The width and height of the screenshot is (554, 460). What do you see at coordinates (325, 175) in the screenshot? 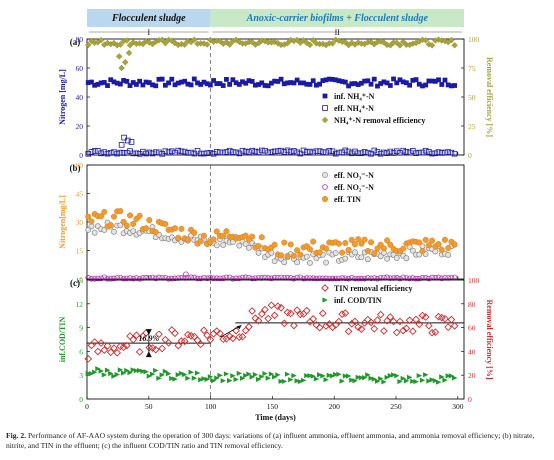
I see `legend-marker` at bounding box center [325, 175].